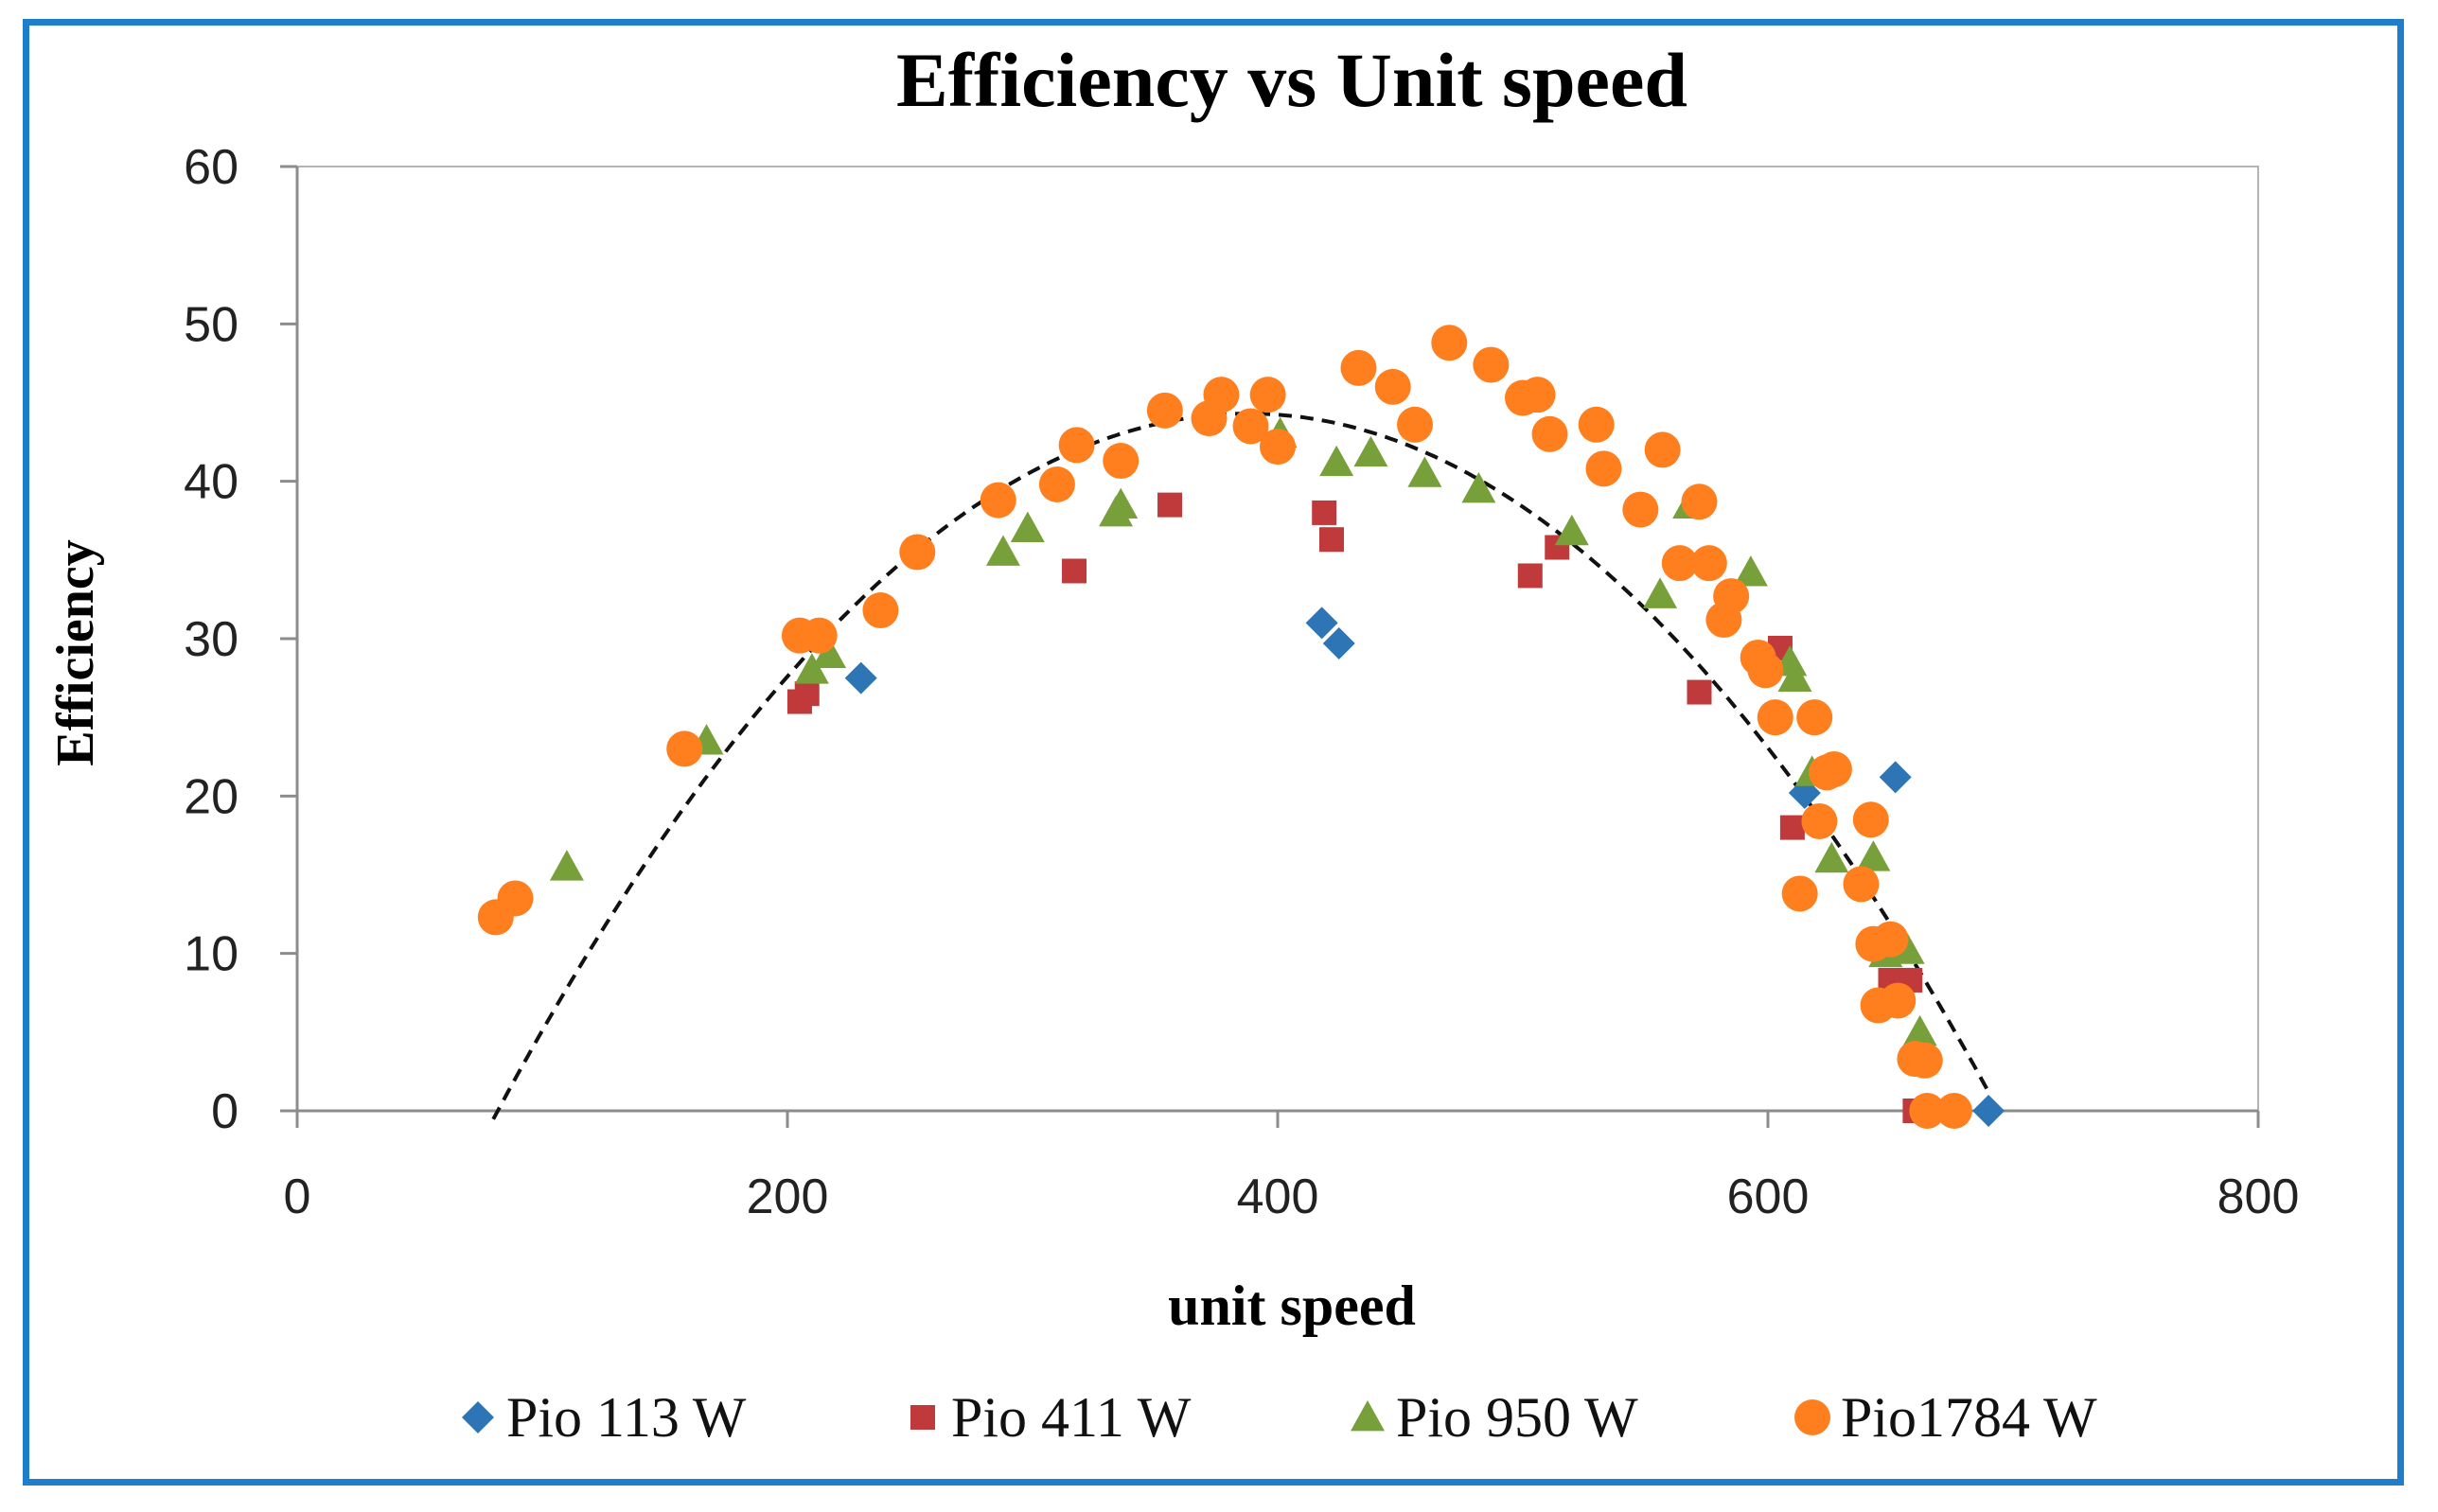  I want to click on legend-label: Pio 950 W, so click(1517, 1418).